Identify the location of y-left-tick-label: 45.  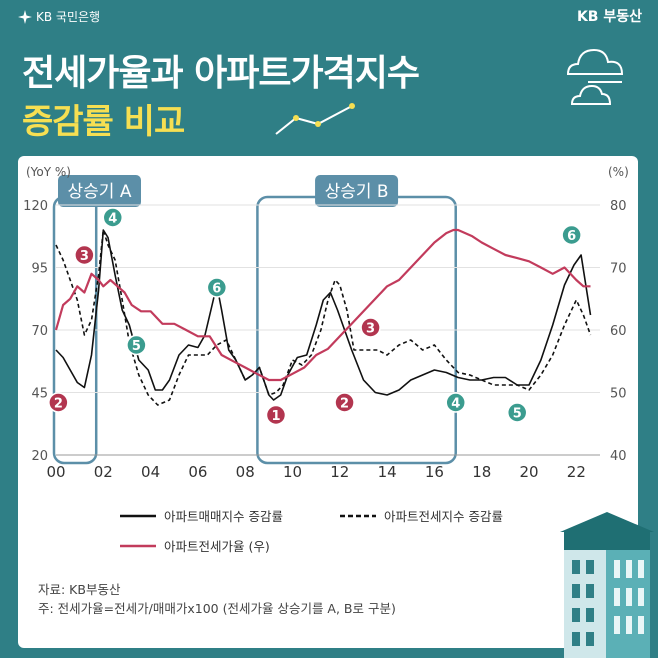
(39, 394).